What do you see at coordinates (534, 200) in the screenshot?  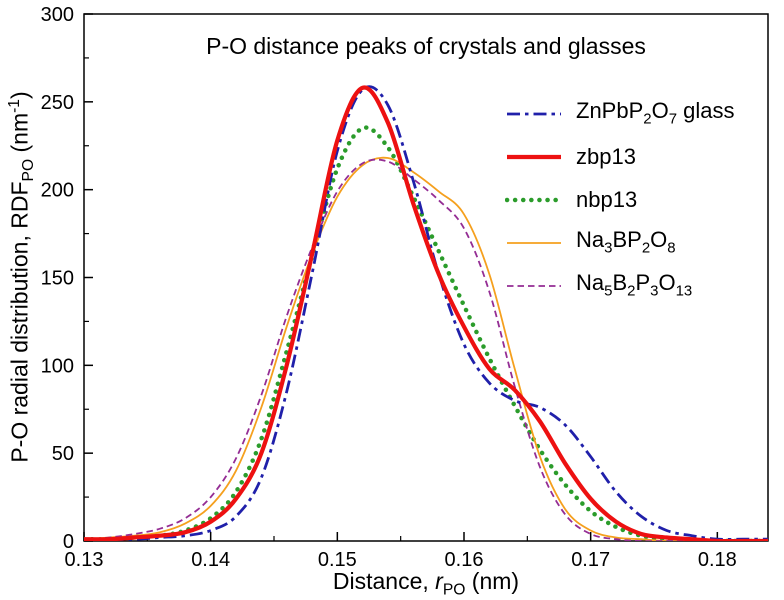 I see `legend-line-nbp13` at bounding box center [534, 200].